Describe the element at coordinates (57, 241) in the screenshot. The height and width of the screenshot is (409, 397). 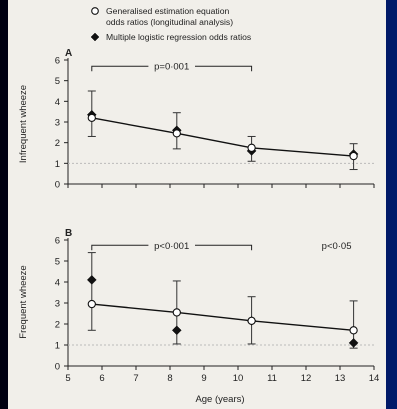
I see `panel-b-y-tick-label: 6` at that location.